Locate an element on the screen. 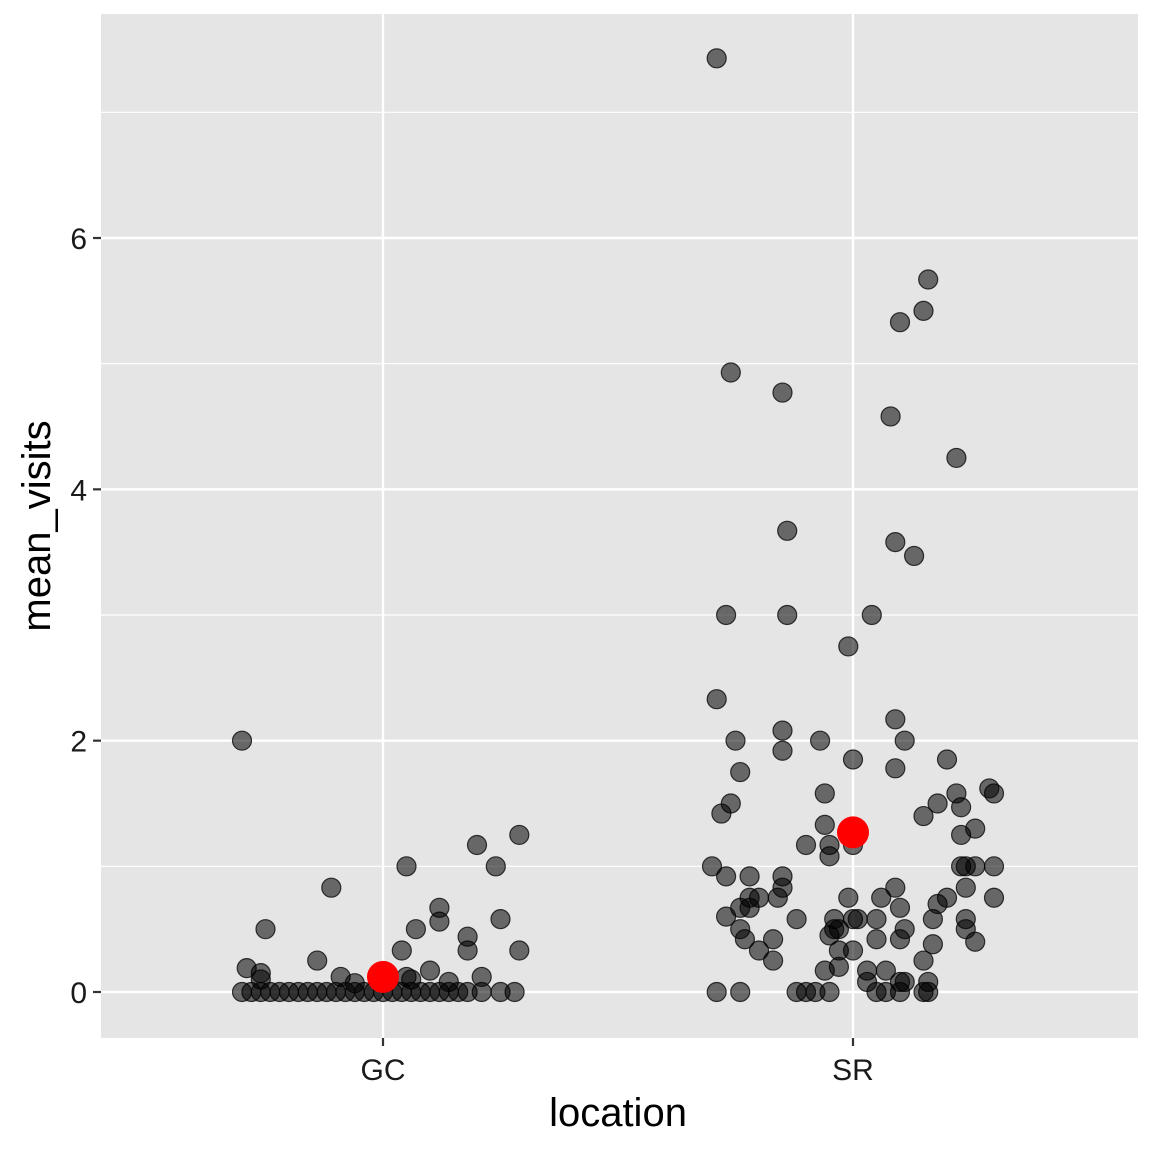  x-tick-label: GC is located at coordinates (383, 1070).